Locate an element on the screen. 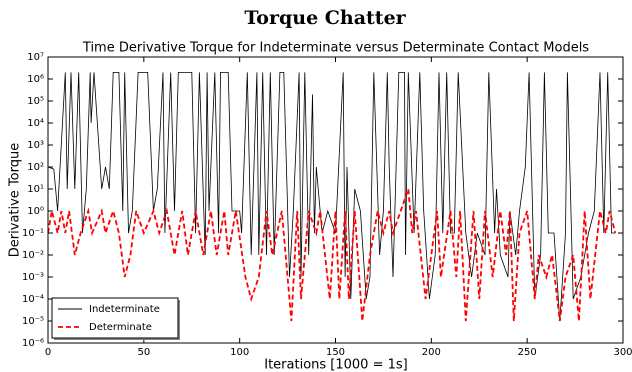 This screenshot has height=372, width=632. y-tick-label: 10⁻¹ is located at coordinates (33, 233).